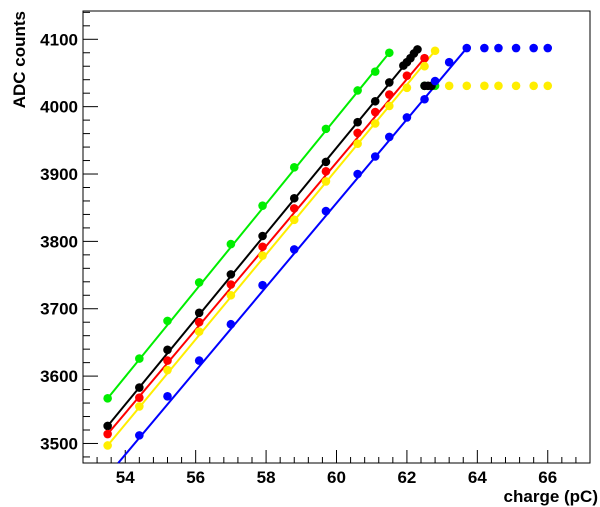 The image size is (600, 507). Describe the element at coordinates (59, 107) in the screenshot. I see `y-tick-label: 4000` at that location.